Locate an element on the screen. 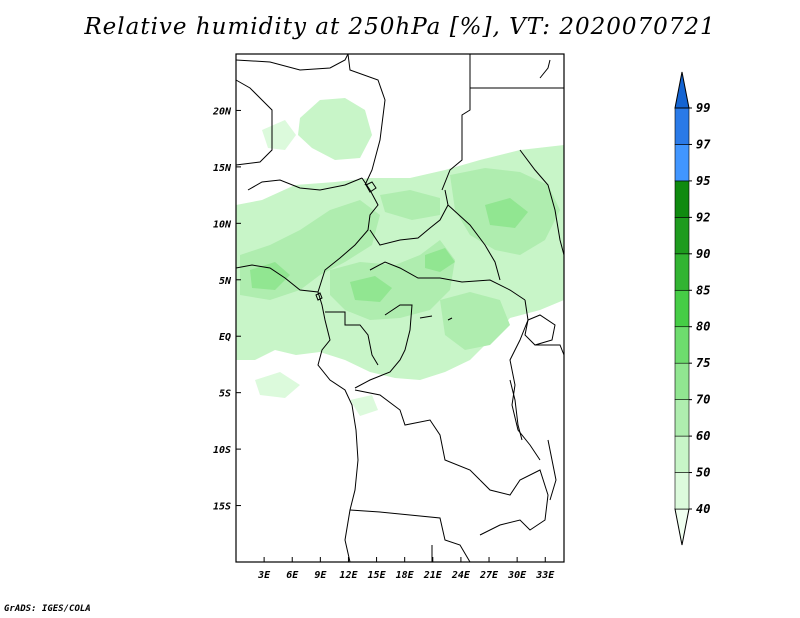 The image size is (800, 618). border-niger-nigeria is located at coordinates (305, 184).